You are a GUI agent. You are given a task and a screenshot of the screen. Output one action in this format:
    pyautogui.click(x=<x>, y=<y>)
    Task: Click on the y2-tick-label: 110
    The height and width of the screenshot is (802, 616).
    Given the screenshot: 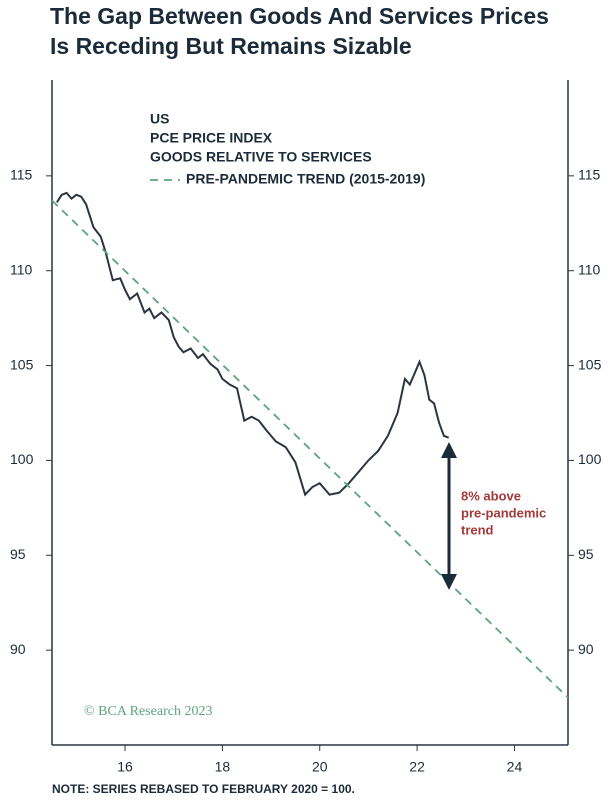 What is the action you would take?
    pyautogui.click(x=589, y=269)
    